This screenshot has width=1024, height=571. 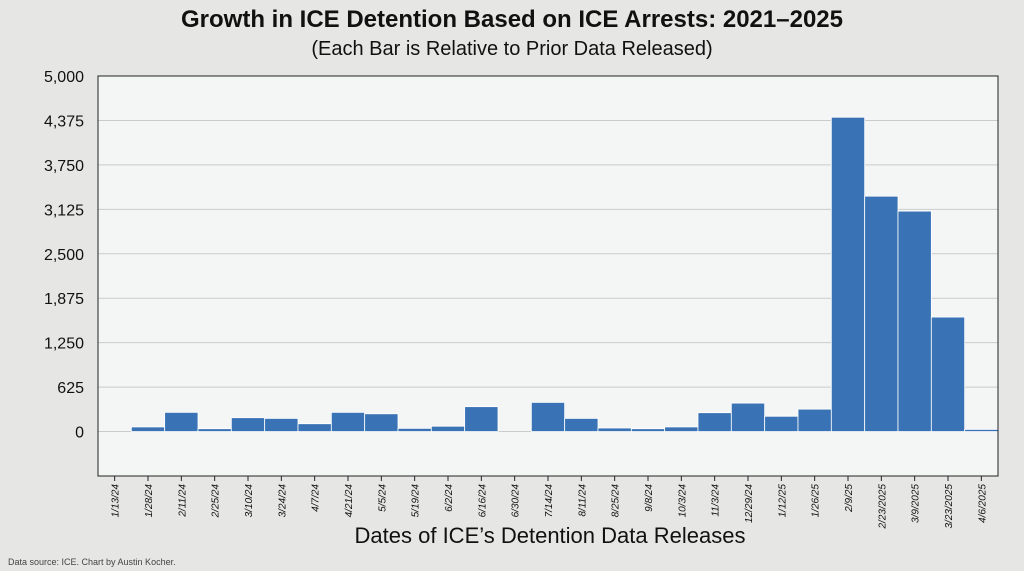 I want to click on y-tick-label: 1,875, so click(x=64, y=299).